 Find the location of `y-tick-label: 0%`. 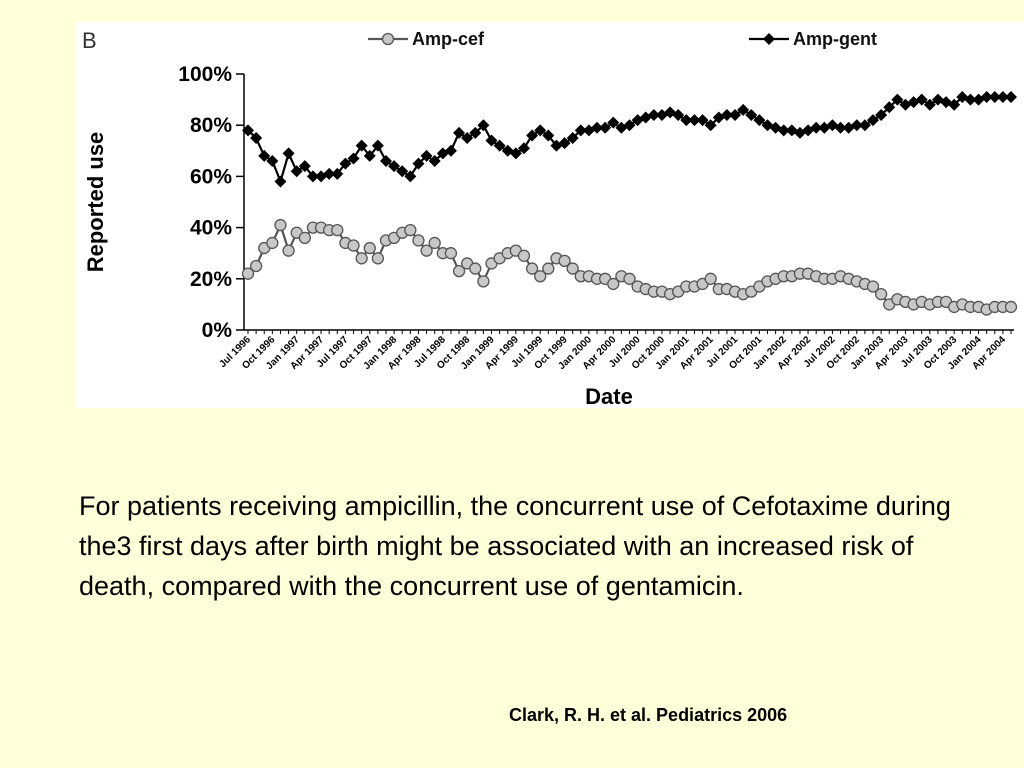

y-tick-label: 0% is located at coordinates (217, 330).